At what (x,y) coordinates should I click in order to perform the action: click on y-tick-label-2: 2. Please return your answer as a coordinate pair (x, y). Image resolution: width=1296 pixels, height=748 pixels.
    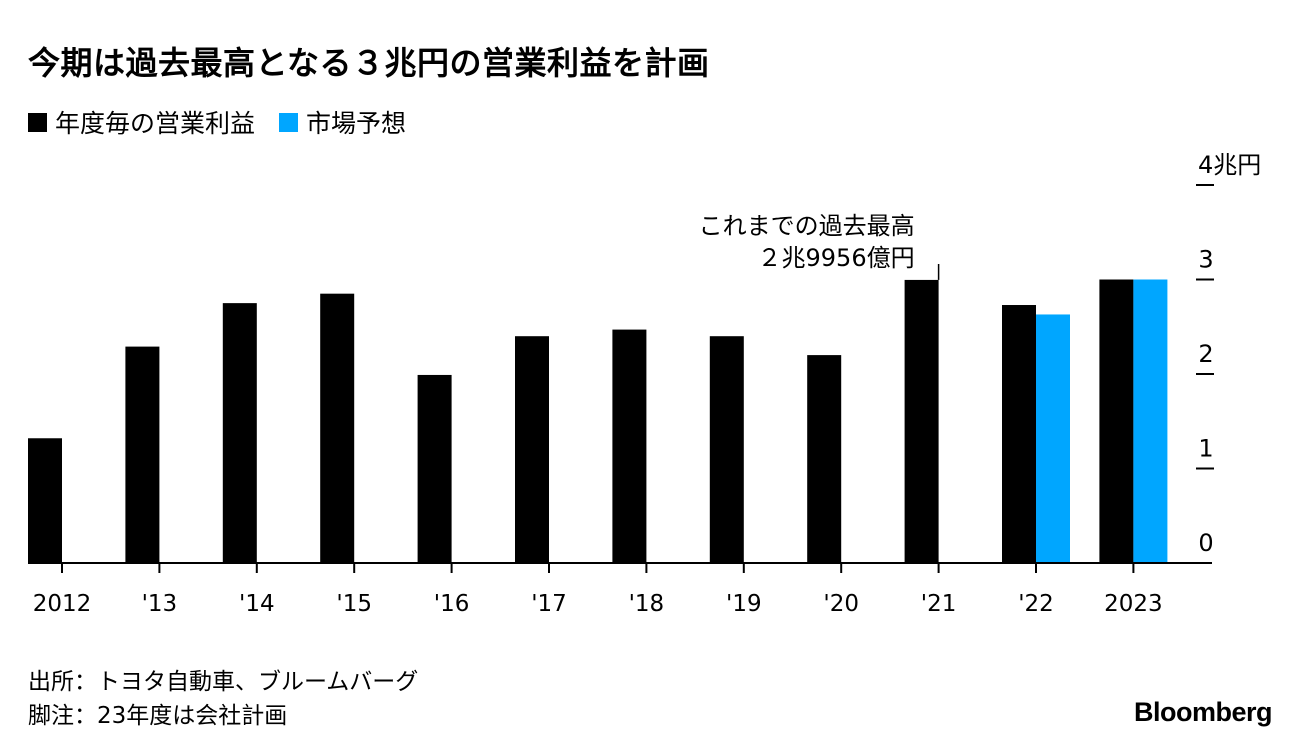
    Looking at the image, I should click on (1205, 354).